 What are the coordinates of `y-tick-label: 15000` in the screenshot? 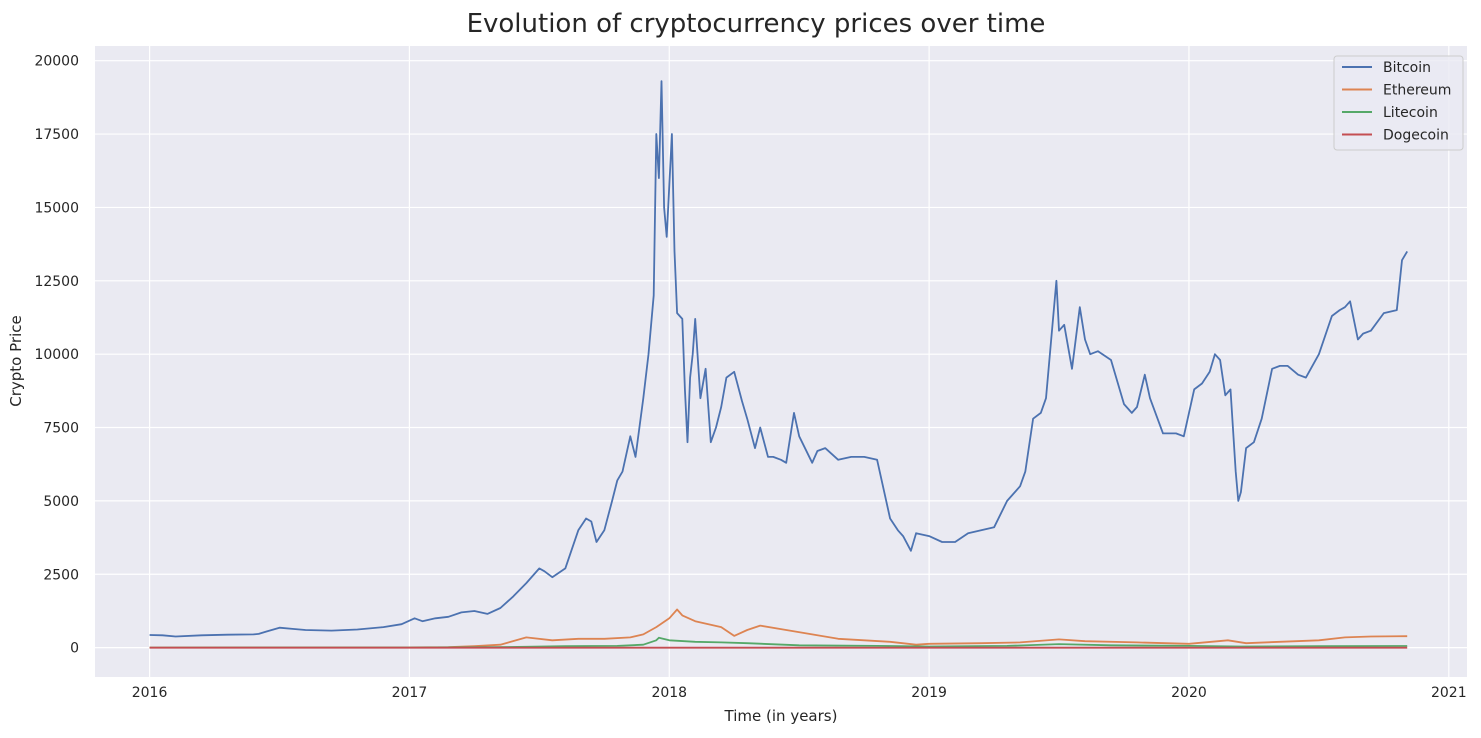 It's located at (56, 208).